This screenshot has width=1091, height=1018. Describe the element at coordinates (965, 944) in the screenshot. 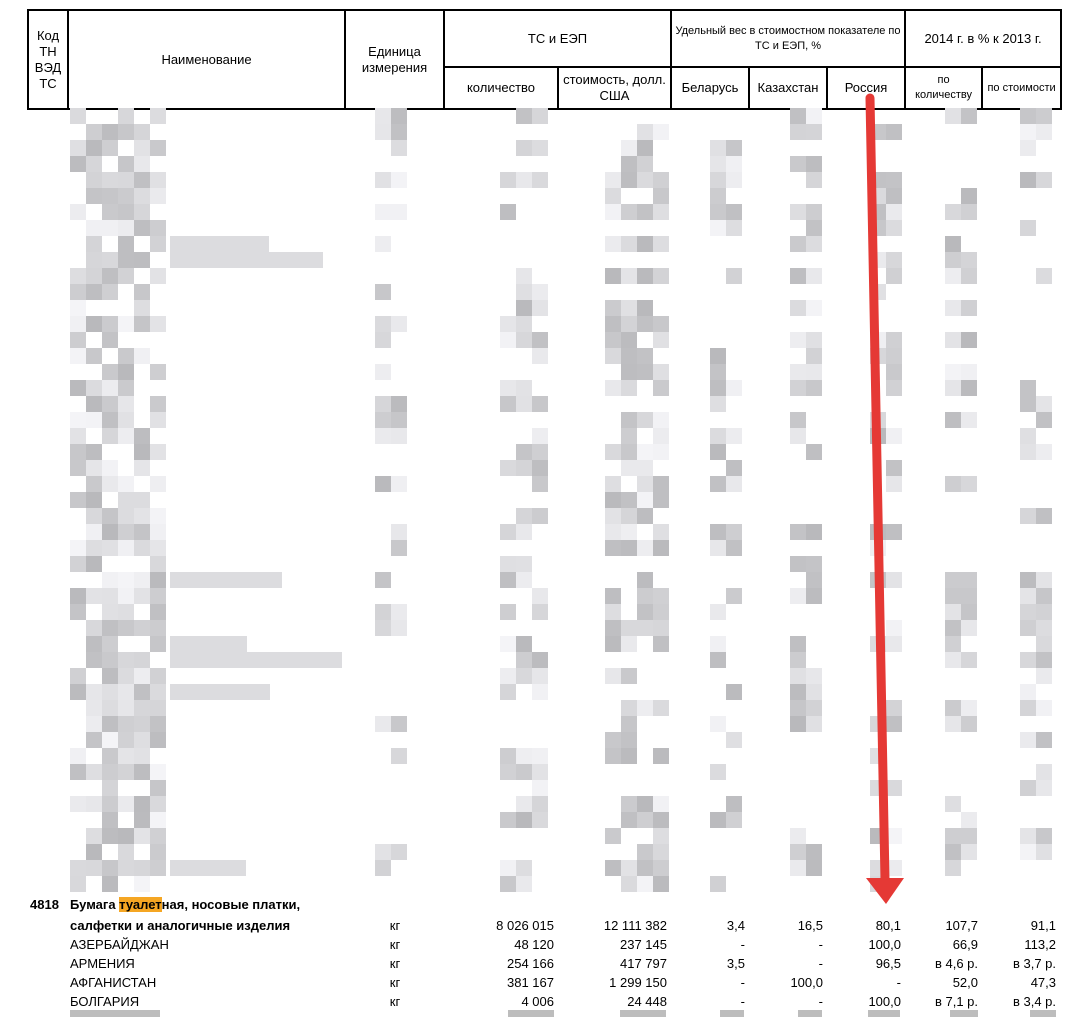

I see `pct-qty-cell: 66,9` at that location.